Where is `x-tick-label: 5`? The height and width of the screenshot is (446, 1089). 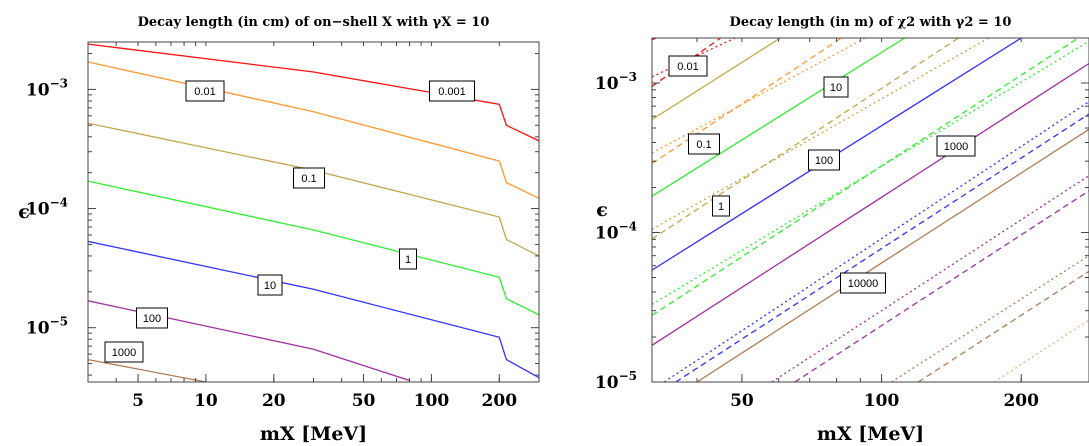 x-tick-label: 5 is located at coordinates (138, 401).